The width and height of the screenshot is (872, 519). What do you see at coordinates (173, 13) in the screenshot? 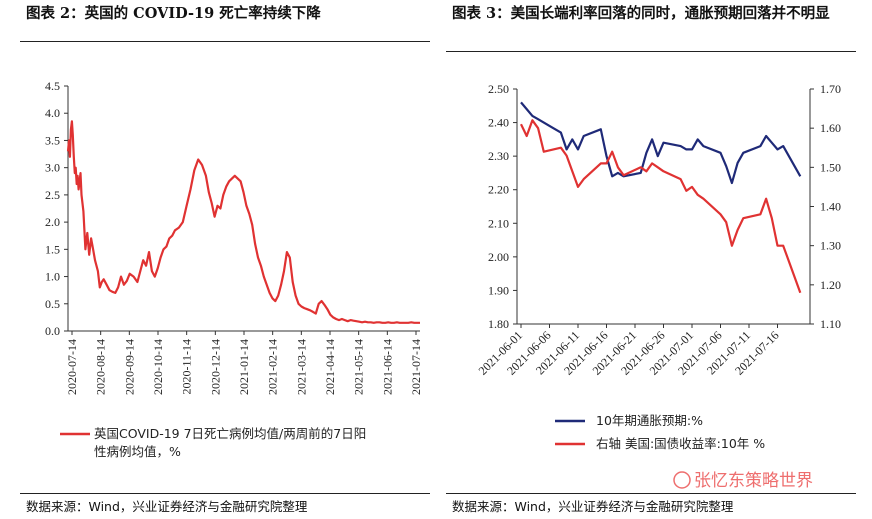
I see `chart-left-title: 图表 2：英国的 COVID-19 死亡率持续下降` at bounding box center [173, 13].